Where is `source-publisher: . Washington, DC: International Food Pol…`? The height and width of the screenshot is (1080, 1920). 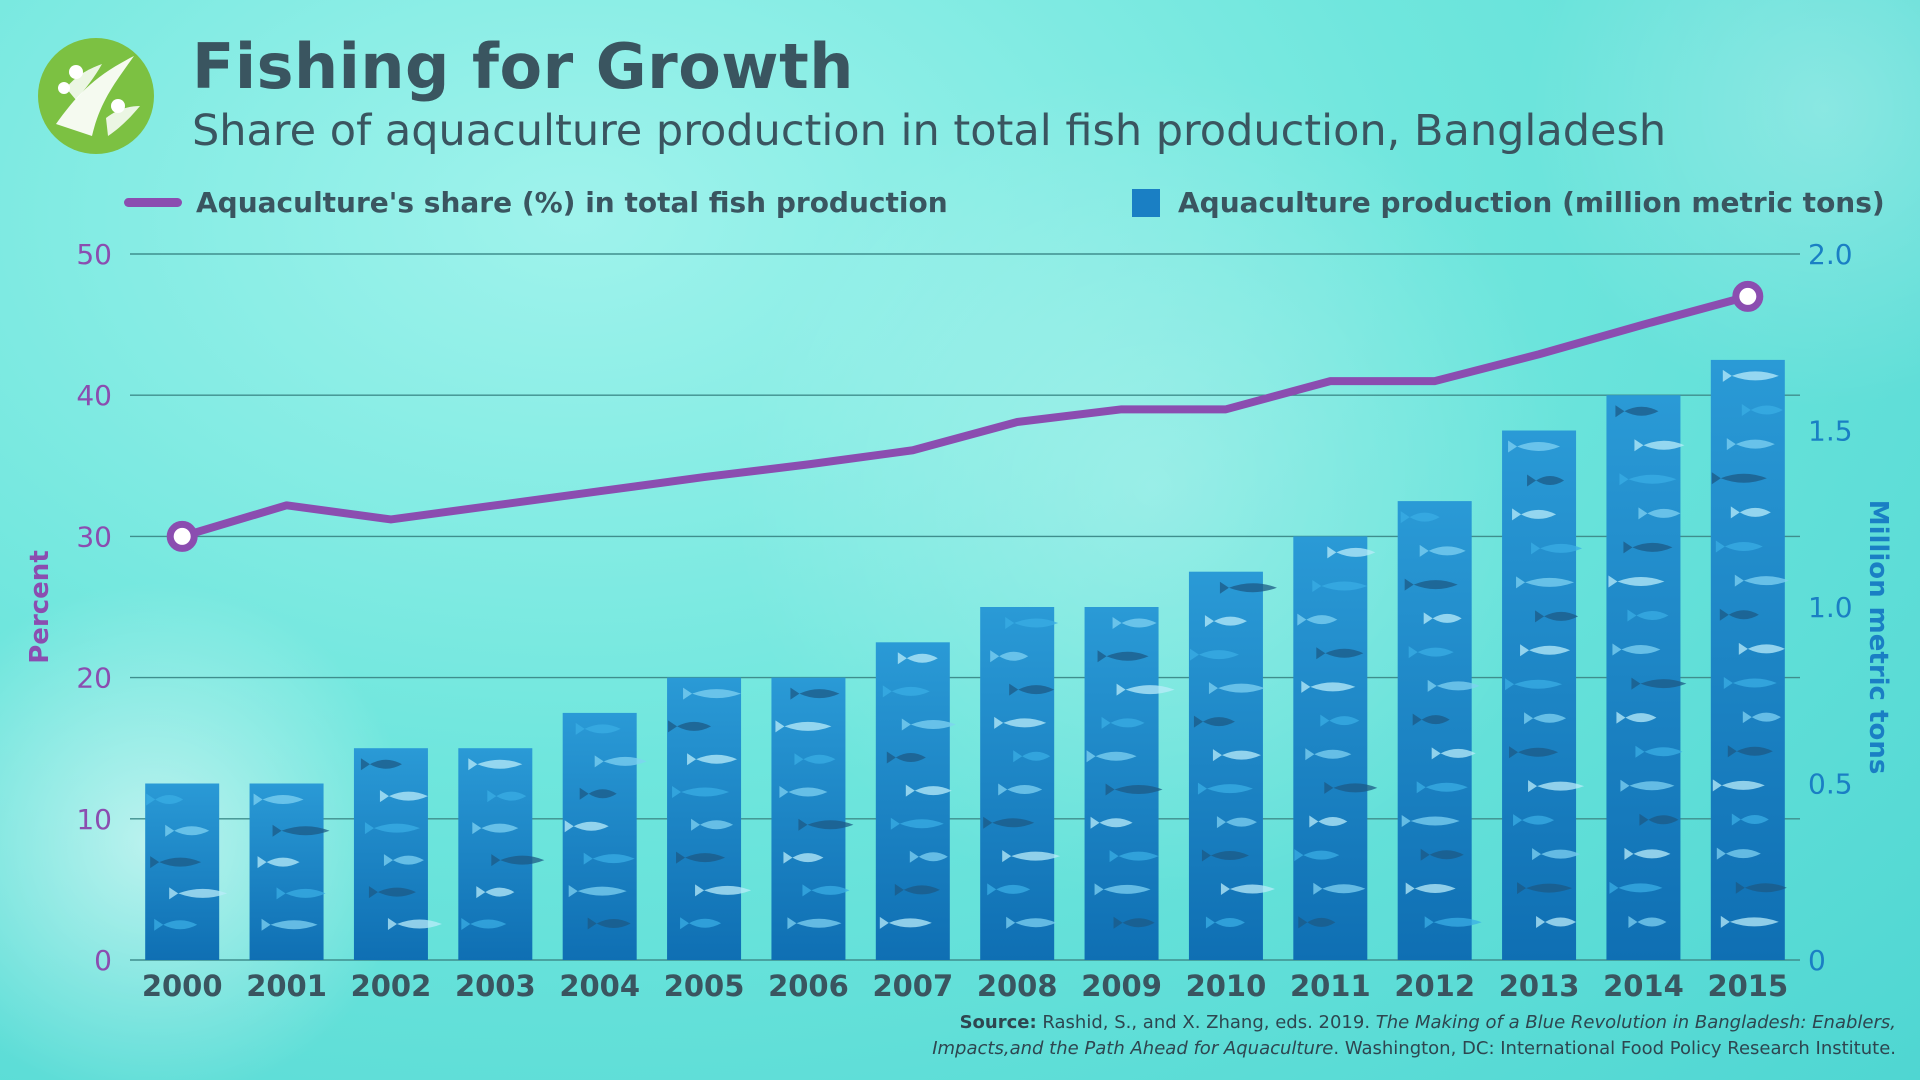
source-publisher: . Washington, DC: International Food Pol… is located at coordinates (1614, 1048).